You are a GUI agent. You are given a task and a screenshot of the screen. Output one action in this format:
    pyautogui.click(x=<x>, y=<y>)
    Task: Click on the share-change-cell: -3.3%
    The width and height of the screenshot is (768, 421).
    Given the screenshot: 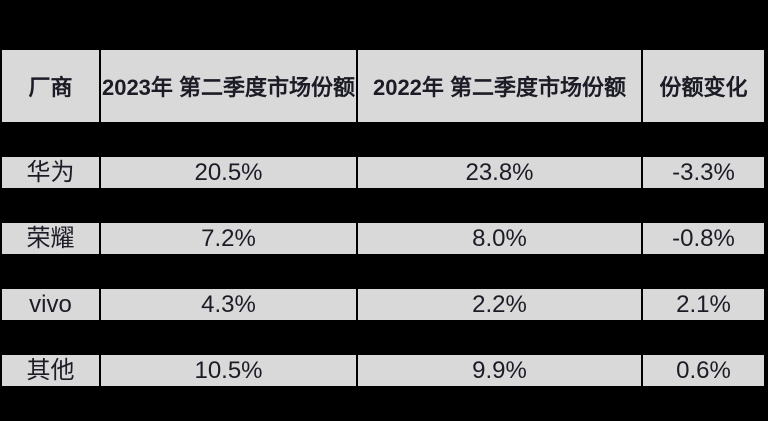 What is the action you would take?
    pyautogui.click(x=703, y=172)
    